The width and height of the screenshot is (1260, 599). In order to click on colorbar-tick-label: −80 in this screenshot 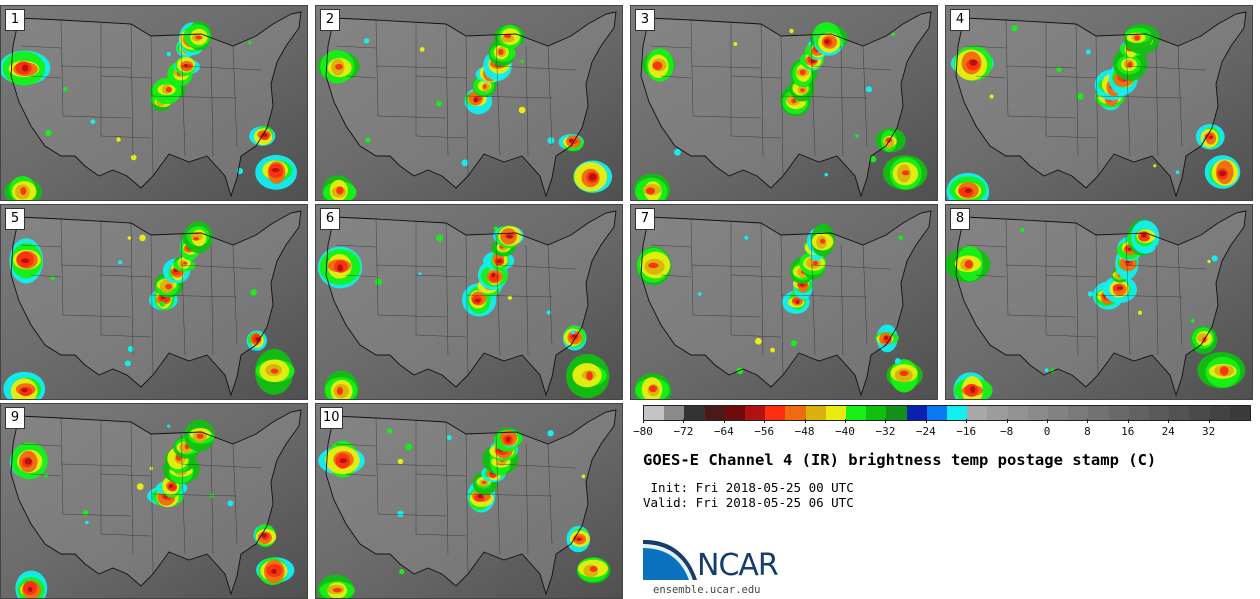, I will do `click(643, 431)`.